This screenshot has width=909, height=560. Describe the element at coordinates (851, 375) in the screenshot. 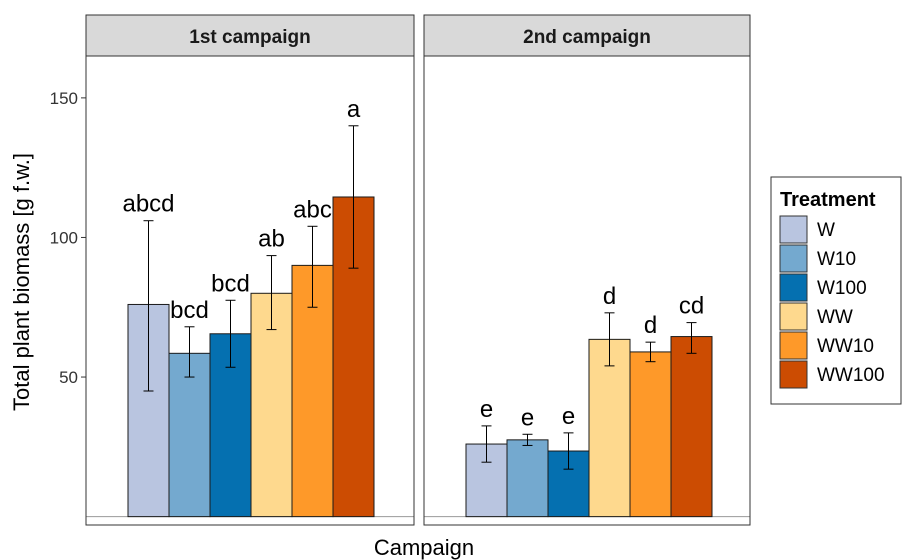

I see `legend-item-label: WW100` at that location.